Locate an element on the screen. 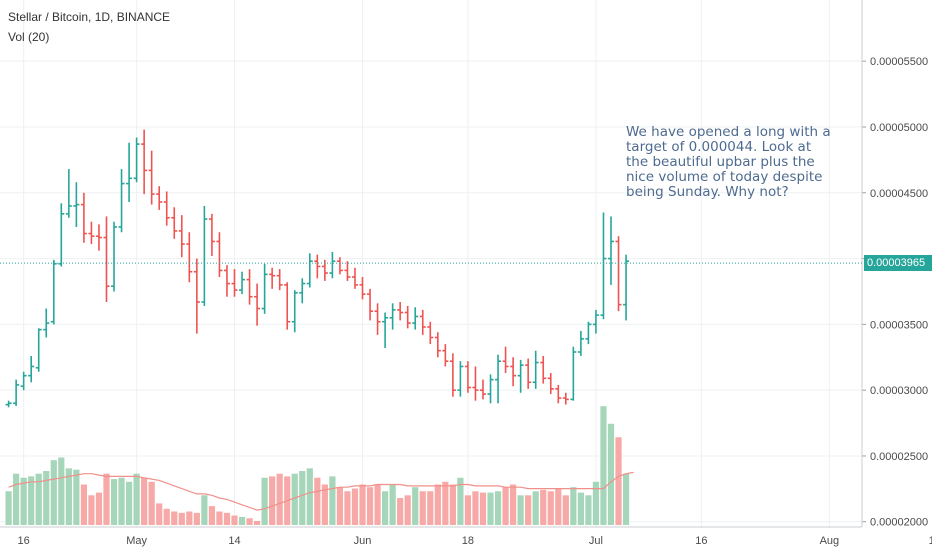 The width and height of the screenshot is (932, 550). y-tick-label: 0.00003500 is located at coordinates (899, 325).